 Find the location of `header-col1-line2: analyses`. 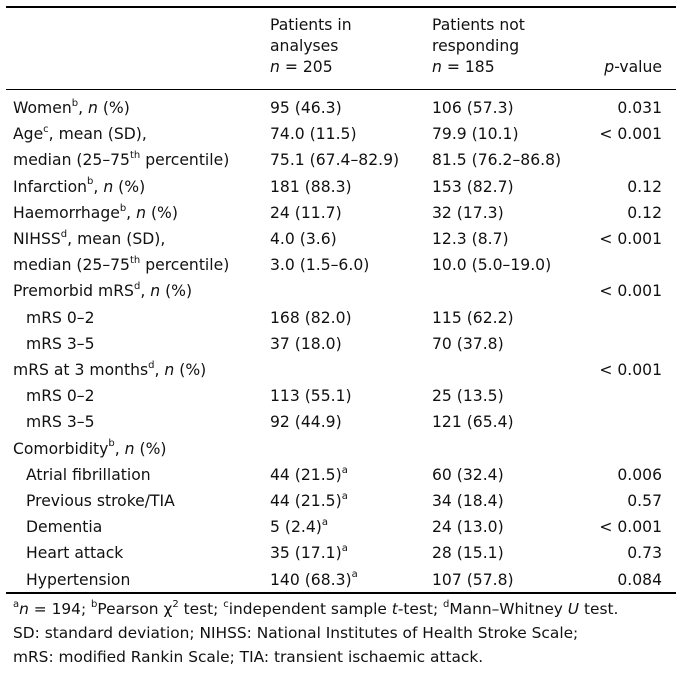

header-col1-line2: analyses is located at coordinates (304, 46).